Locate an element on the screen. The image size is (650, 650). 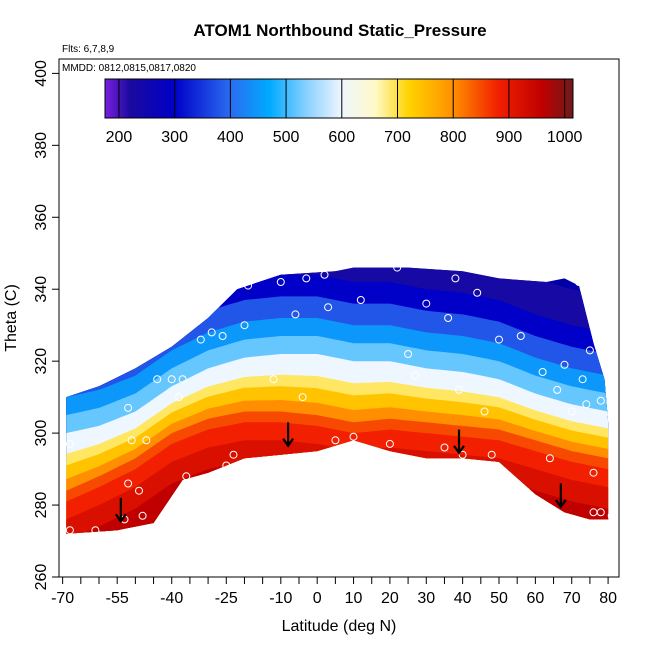
colorbar-tick-label: 900 is located at coordinates (509, 137).